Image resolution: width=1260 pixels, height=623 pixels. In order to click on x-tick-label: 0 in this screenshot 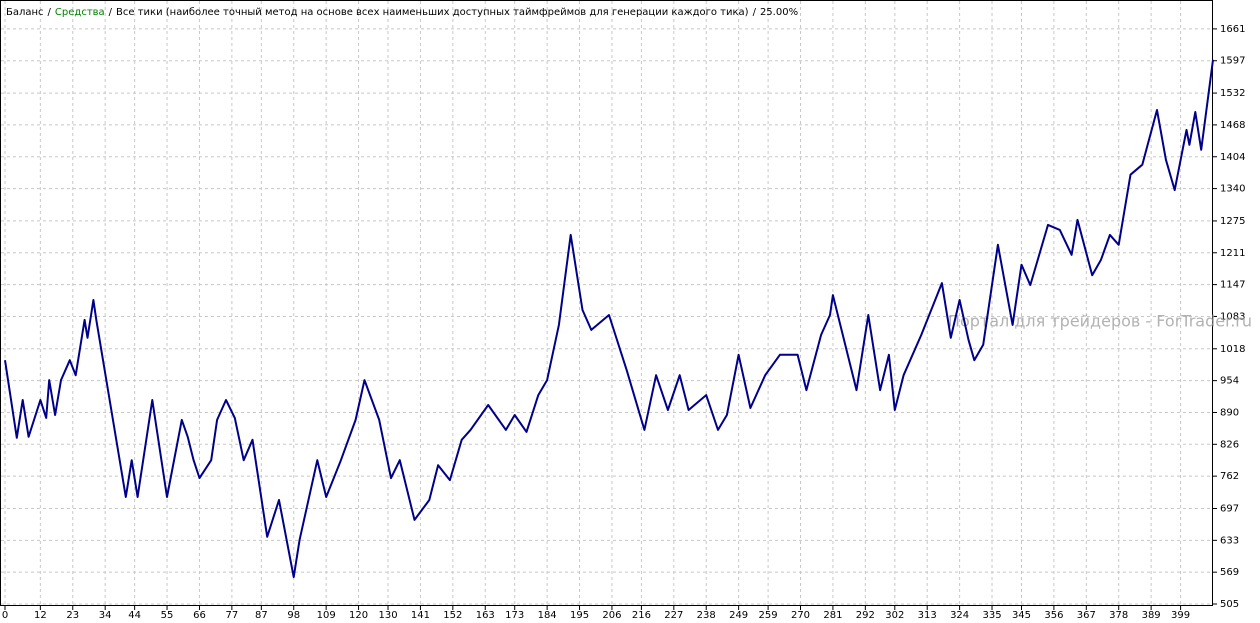, I will do `click(5, 615)`.